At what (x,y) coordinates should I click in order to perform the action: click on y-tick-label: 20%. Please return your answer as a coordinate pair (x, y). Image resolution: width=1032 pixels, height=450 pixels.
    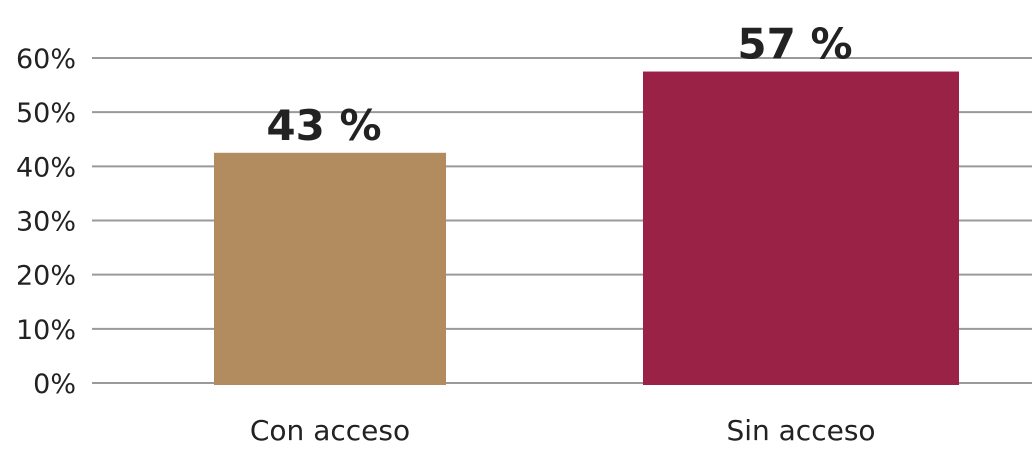
    Looking at the image, I should click on (46, 276).